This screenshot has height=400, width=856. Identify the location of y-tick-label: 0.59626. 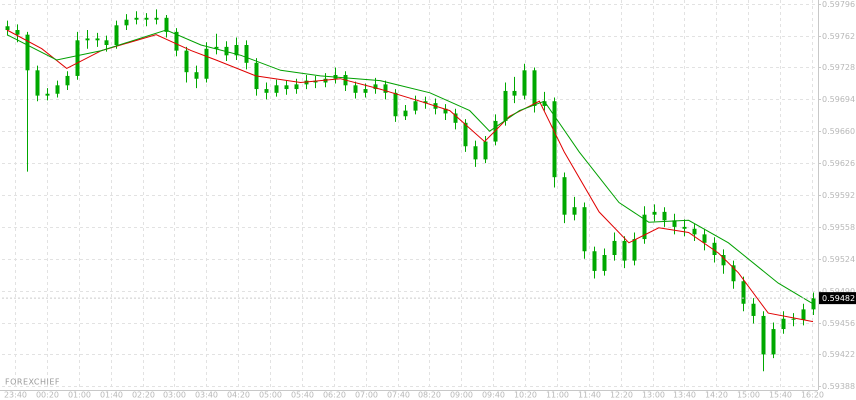
(838, 163).